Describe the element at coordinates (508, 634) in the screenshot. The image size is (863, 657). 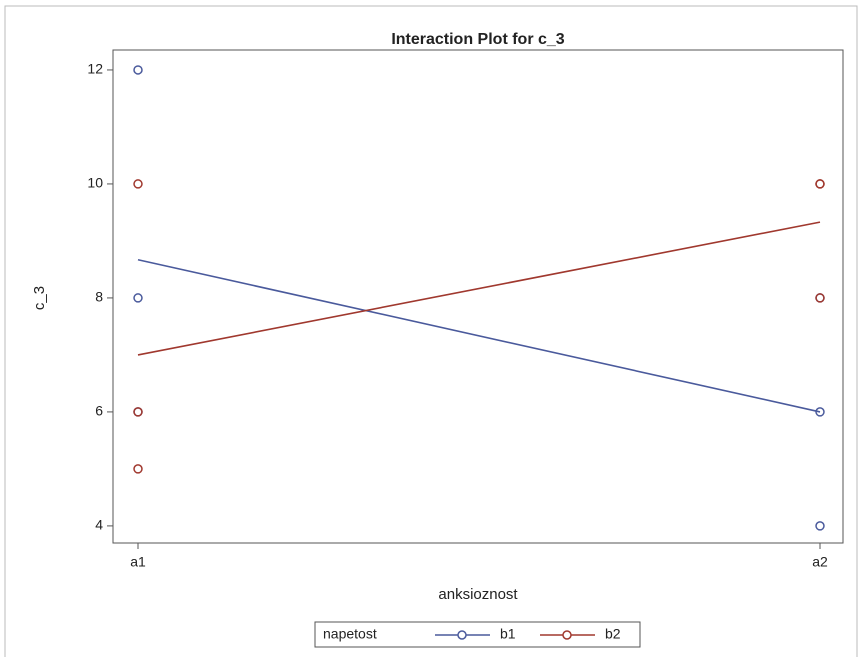
I see `legend-label: b1` at that location.